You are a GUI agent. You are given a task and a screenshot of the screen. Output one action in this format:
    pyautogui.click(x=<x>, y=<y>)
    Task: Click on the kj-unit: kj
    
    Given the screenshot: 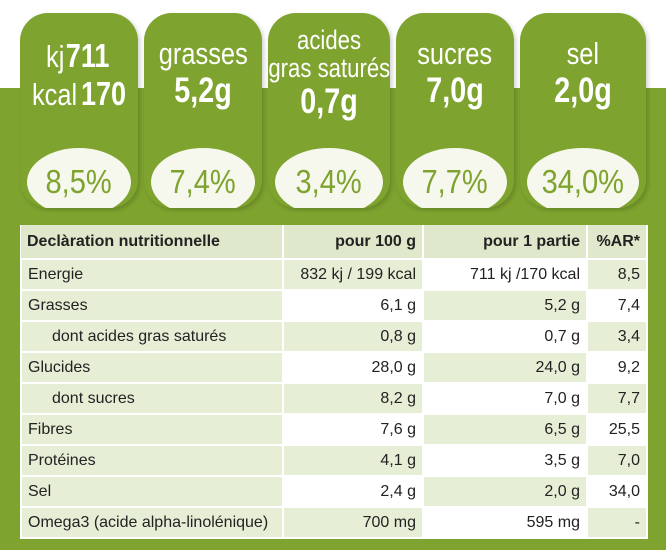 What is the action you would take?
    pyautogui.click(x=55, y=56)
    